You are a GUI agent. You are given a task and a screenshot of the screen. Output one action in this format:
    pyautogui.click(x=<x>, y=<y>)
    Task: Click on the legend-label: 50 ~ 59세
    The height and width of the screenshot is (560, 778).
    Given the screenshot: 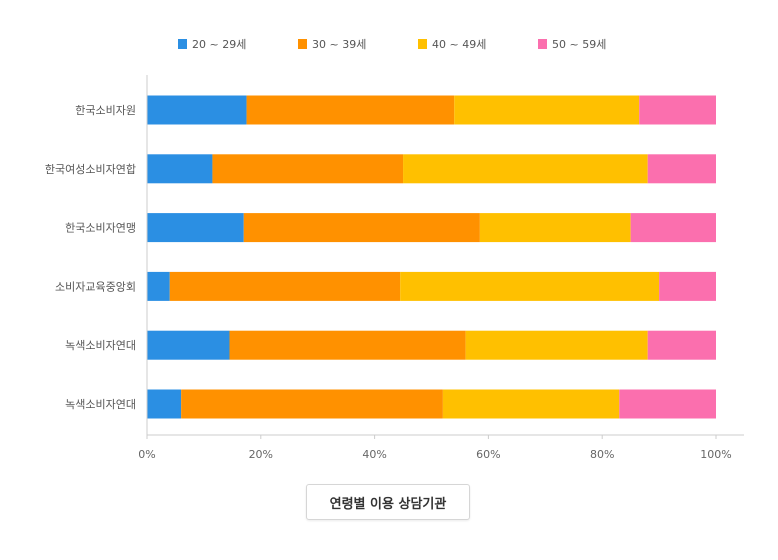 What is the action you would take?
    pyautogui.click(x=579, y=44)
    